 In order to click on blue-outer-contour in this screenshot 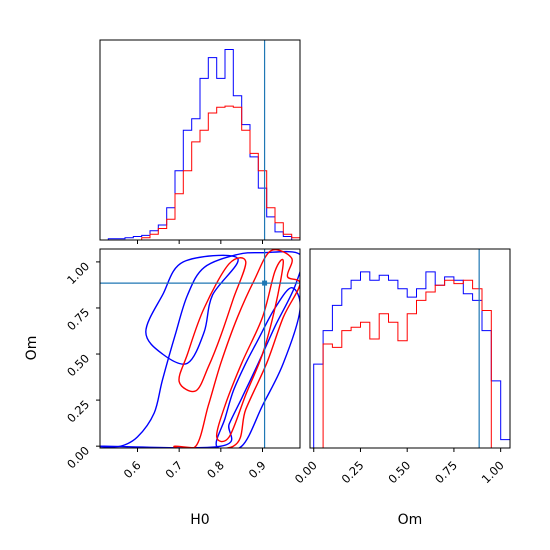, I will do `click(200, 349)`.